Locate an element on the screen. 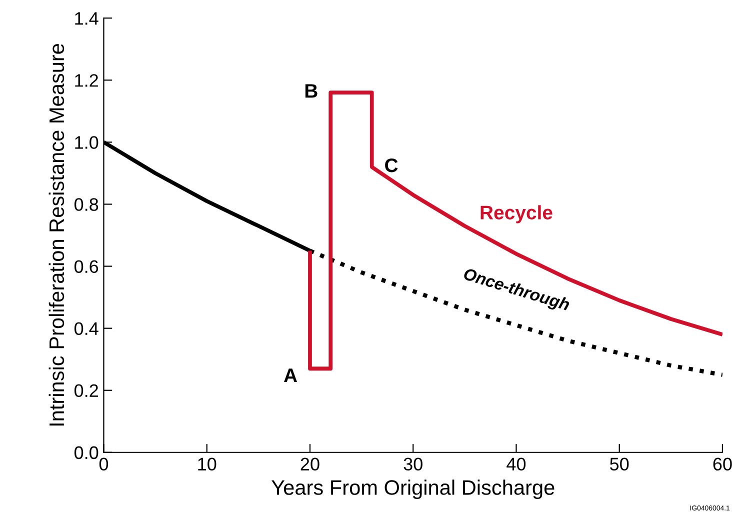 The width and height of the screenshot is (741, 517). x-tick-label: 40 is located at coordinates (516, 464).